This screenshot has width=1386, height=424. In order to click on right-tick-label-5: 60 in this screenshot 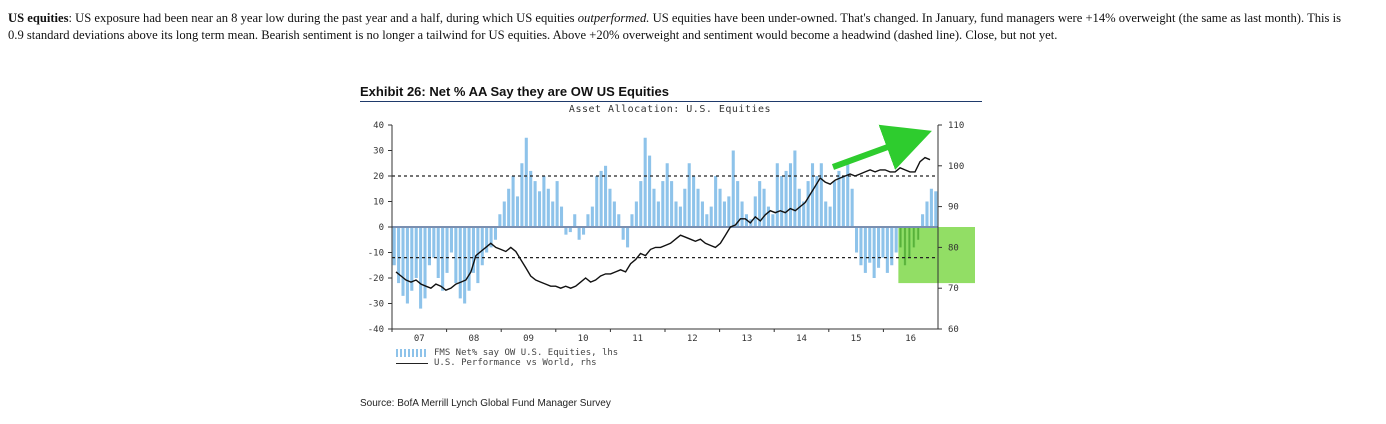, I will do `click(953, 330)`.